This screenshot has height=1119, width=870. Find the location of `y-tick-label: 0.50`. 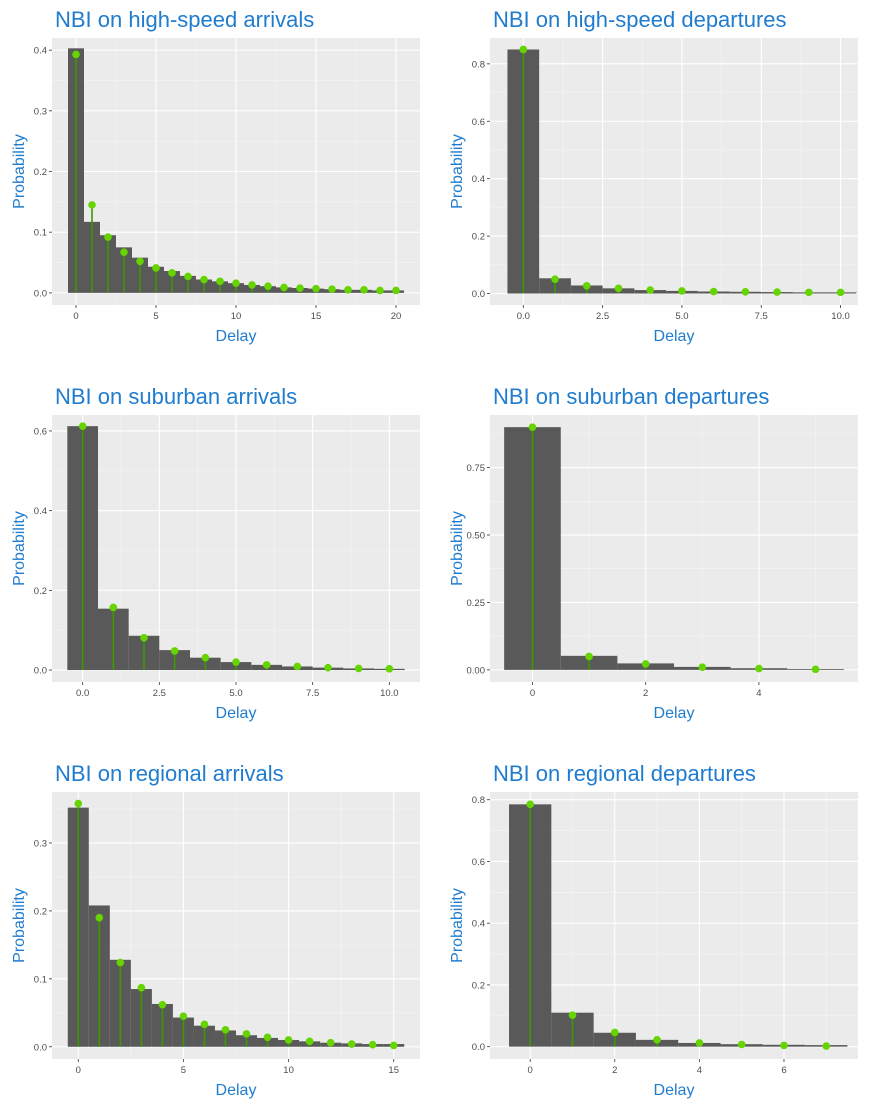

y-tick-label: 0.50 is located at coordinates (476, 536).